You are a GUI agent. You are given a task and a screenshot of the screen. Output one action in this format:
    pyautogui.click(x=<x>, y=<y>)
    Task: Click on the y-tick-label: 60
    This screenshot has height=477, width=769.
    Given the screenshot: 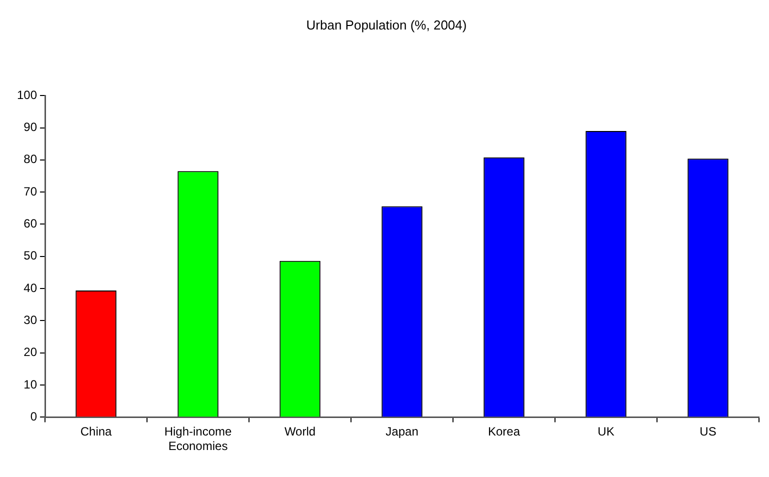 What is the action you would take?
    pyautogui.click(x=31, y=223)
    